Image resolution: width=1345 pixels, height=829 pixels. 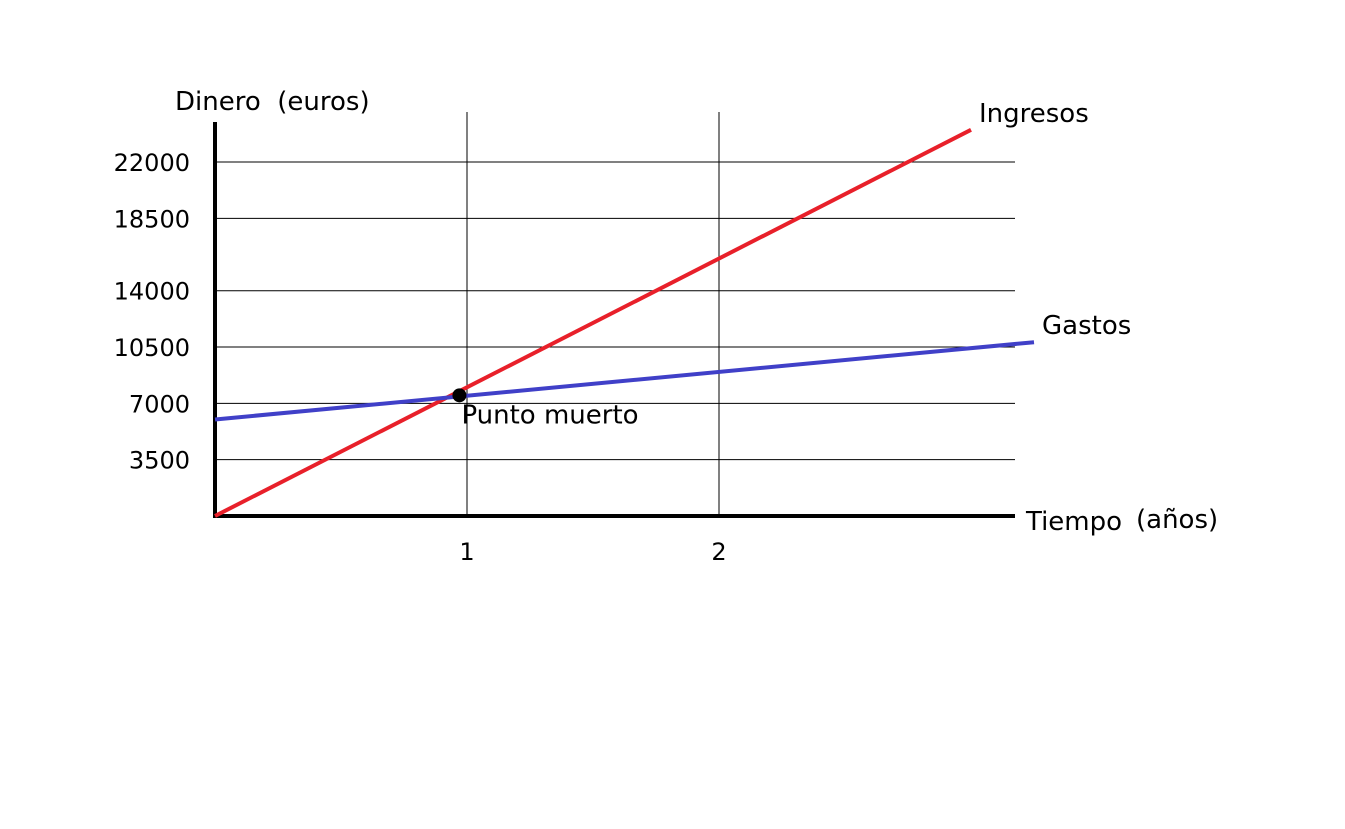 I want to click on x-tick-label-2: 2, so click(x=718, y=552).